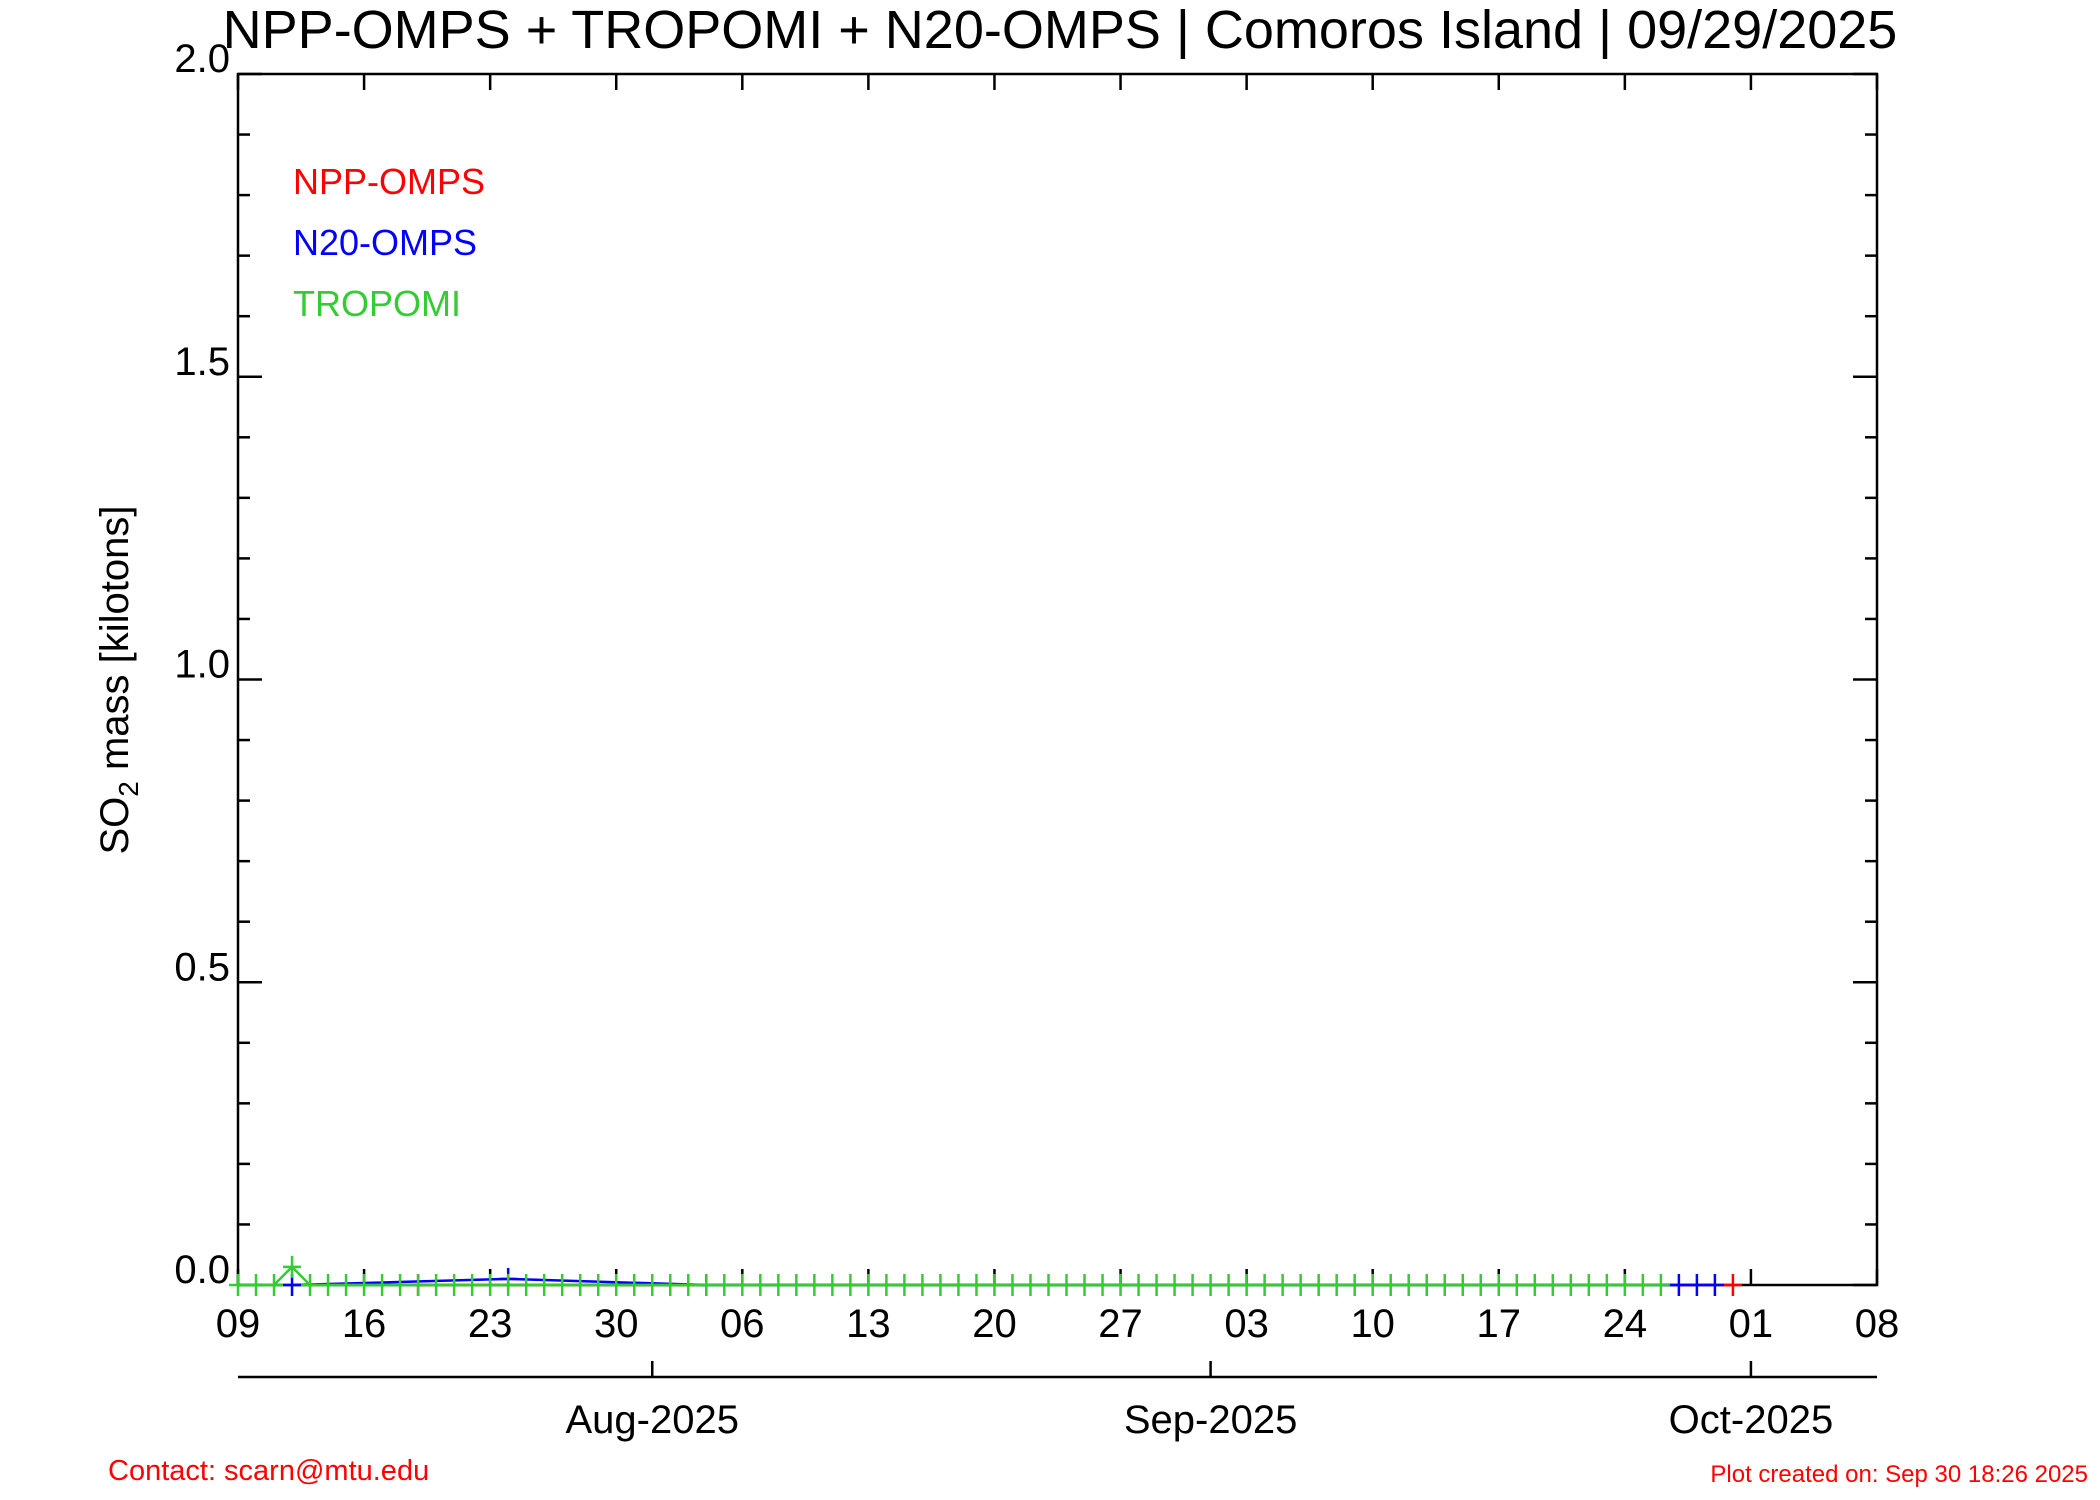 The width and height of the screenshot is (2100, 1500). What do you see at coordinates (616, 1324) in the screenshot?
I see `x-tick-label: 30` at bounding box center [616, 1324].